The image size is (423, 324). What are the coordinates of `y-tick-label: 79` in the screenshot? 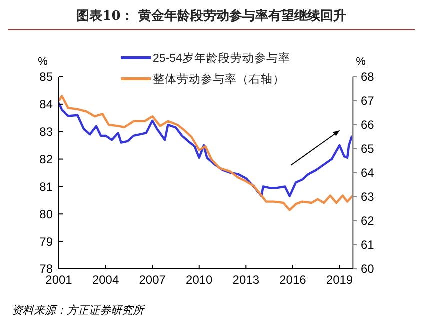 It's located at (47, 241).